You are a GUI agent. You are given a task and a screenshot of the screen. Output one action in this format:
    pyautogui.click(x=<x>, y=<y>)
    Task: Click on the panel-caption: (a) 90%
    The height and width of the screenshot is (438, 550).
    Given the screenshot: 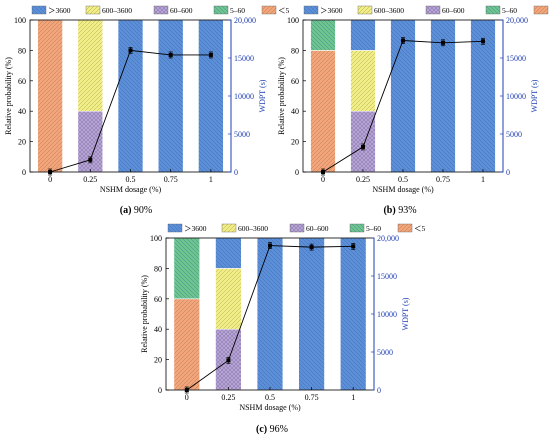 What is the action you would take?
    pyautogui.click(x=136, y=210)
    